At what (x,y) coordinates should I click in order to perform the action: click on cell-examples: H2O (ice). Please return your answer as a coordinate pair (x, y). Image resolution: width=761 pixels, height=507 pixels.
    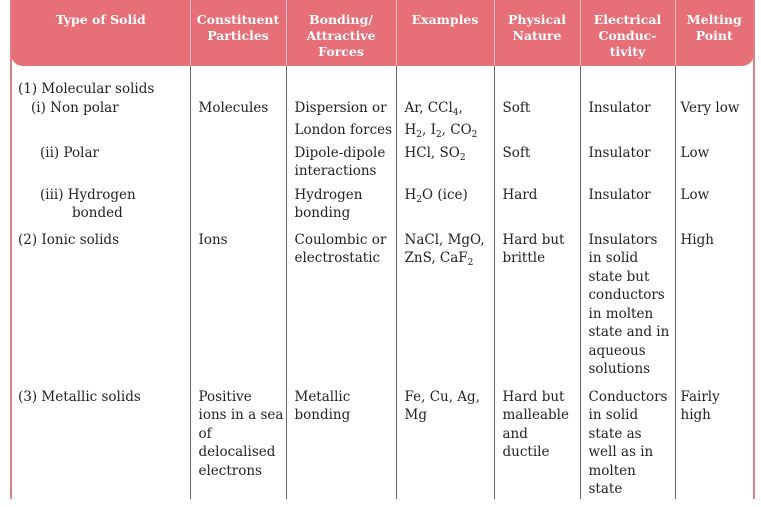
    Looking at the image, I should click on (444, 201).